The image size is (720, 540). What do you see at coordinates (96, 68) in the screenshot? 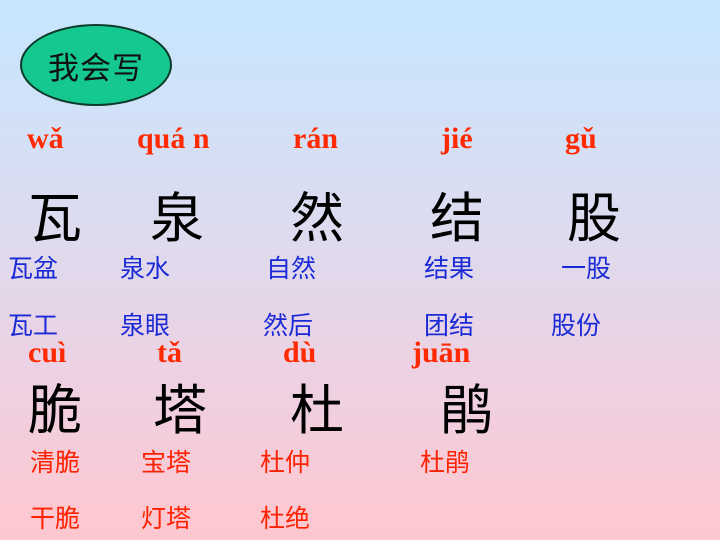
I see `title-badge-label: 我会写` at bounding box center [96, 68].